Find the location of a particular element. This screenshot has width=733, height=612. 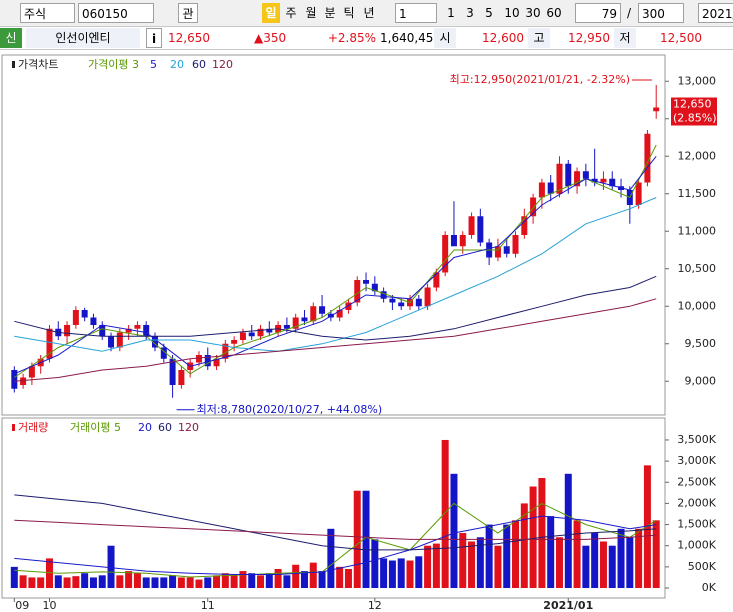

market-select: 주식 is located at coordinates (47, 13).